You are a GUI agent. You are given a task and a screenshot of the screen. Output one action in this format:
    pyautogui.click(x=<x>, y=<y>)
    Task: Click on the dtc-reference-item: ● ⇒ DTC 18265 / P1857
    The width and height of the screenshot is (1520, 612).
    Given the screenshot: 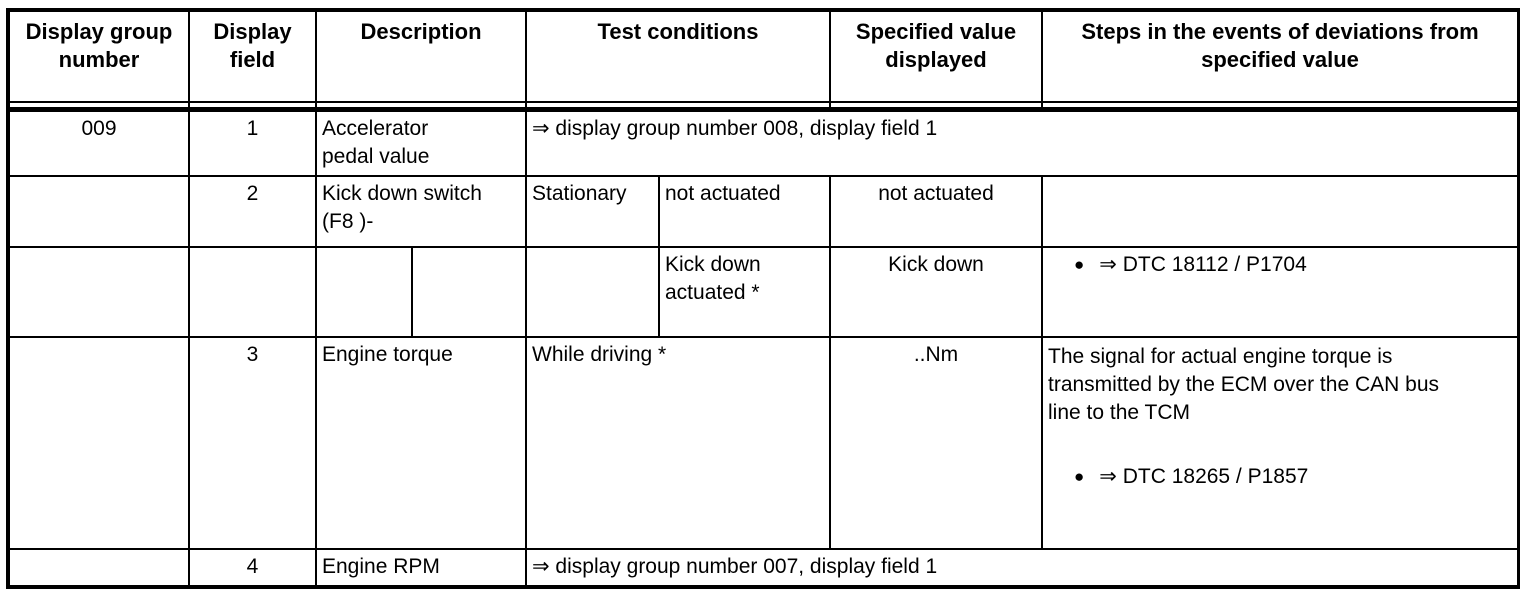 What is the action you would take?
    pyautogui.click(x=1280, y=477)
    